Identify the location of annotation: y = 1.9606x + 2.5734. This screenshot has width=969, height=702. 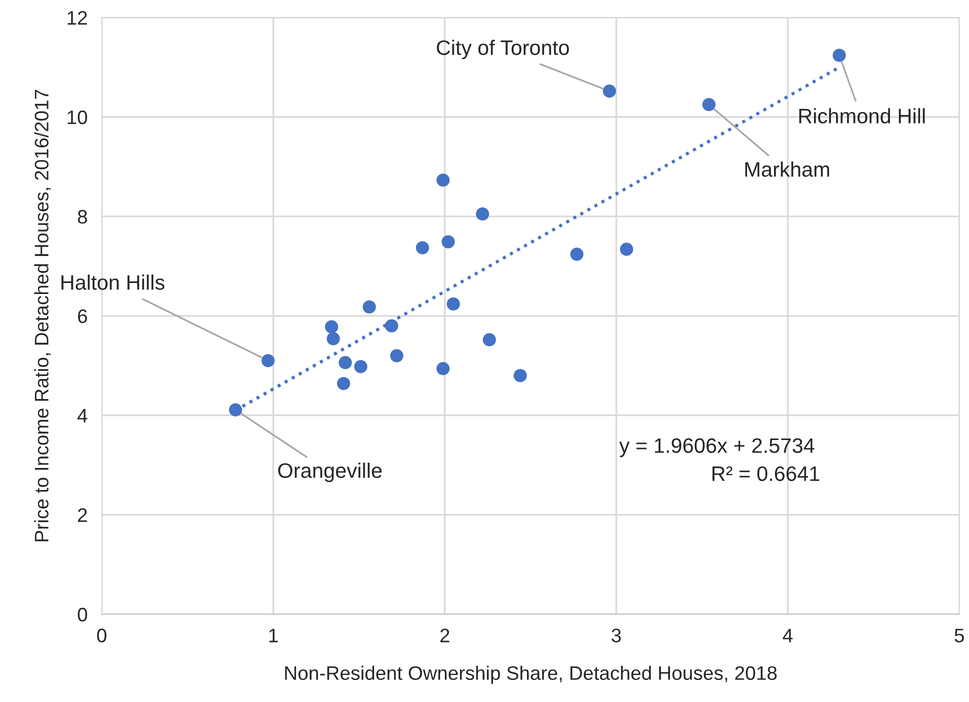
(716, 448).